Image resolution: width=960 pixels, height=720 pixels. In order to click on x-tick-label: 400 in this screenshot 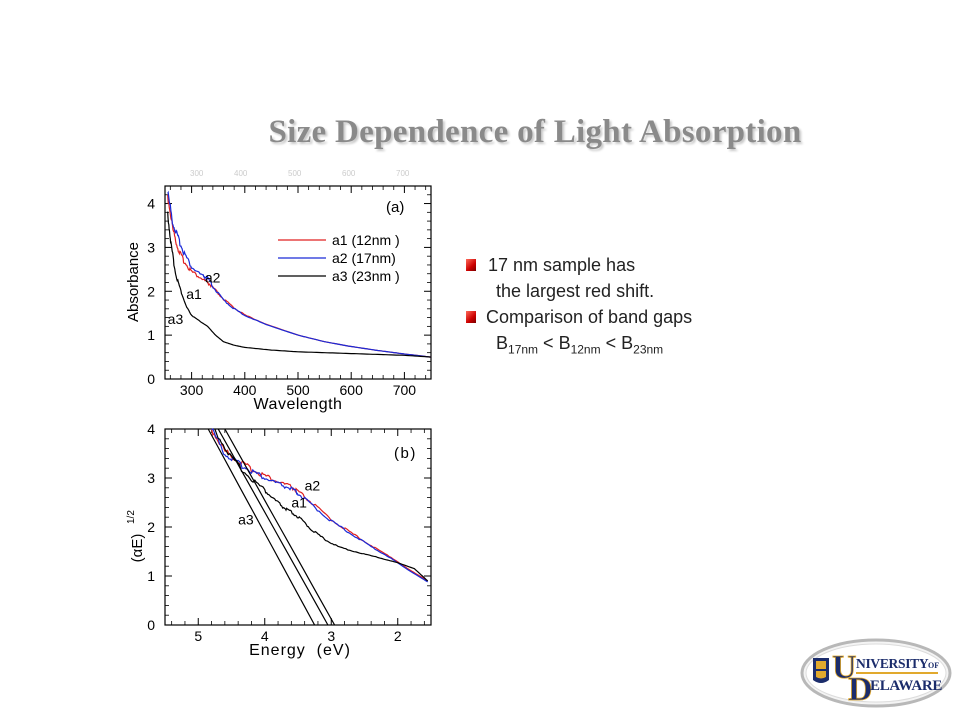, I will do `click(245, 390)`.